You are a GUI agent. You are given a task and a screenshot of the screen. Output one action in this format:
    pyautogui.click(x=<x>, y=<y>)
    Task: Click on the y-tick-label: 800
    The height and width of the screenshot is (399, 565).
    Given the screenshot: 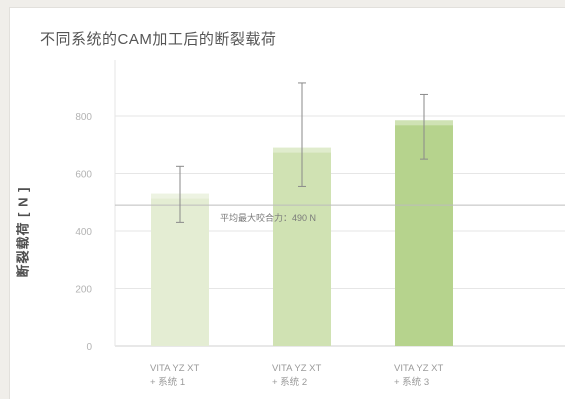 What is the action you would take?
    pyautogui.click(x=83, y=117)
    